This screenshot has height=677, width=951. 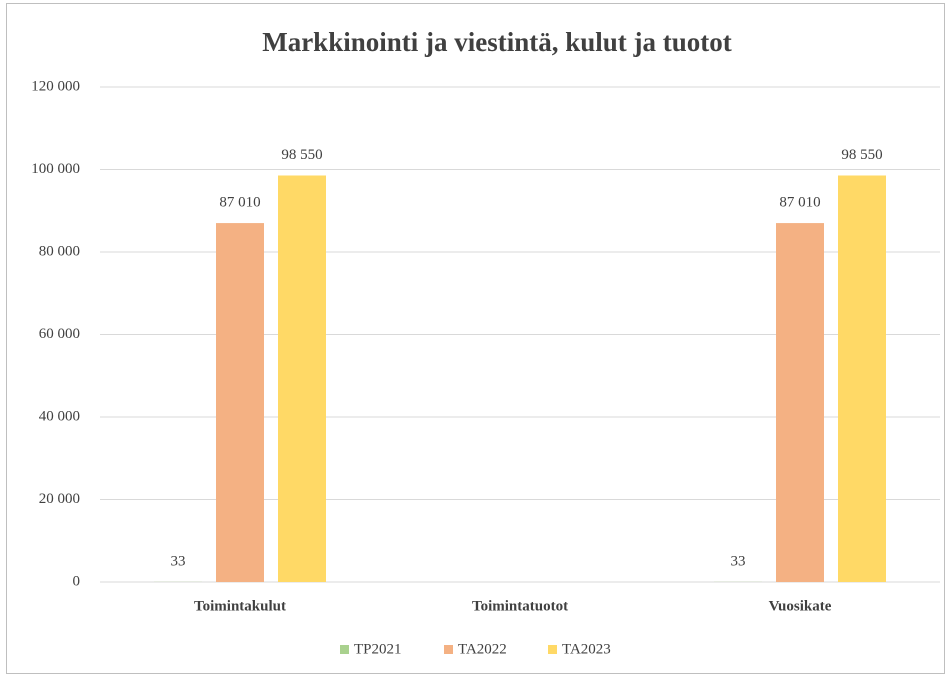 What do you see at coordinates (586, 649) in the screenshot?
I see `legend-label: TA2023` at bounding box center [586, 649].